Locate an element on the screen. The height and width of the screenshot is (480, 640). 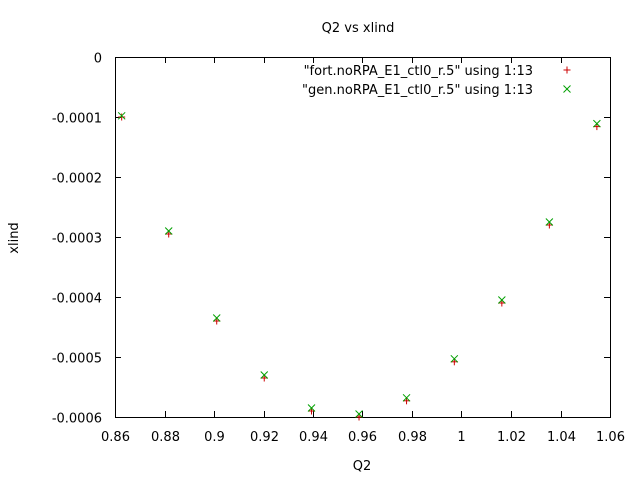
x-tick-label: 0.9 is located at coordinates (214, 437).